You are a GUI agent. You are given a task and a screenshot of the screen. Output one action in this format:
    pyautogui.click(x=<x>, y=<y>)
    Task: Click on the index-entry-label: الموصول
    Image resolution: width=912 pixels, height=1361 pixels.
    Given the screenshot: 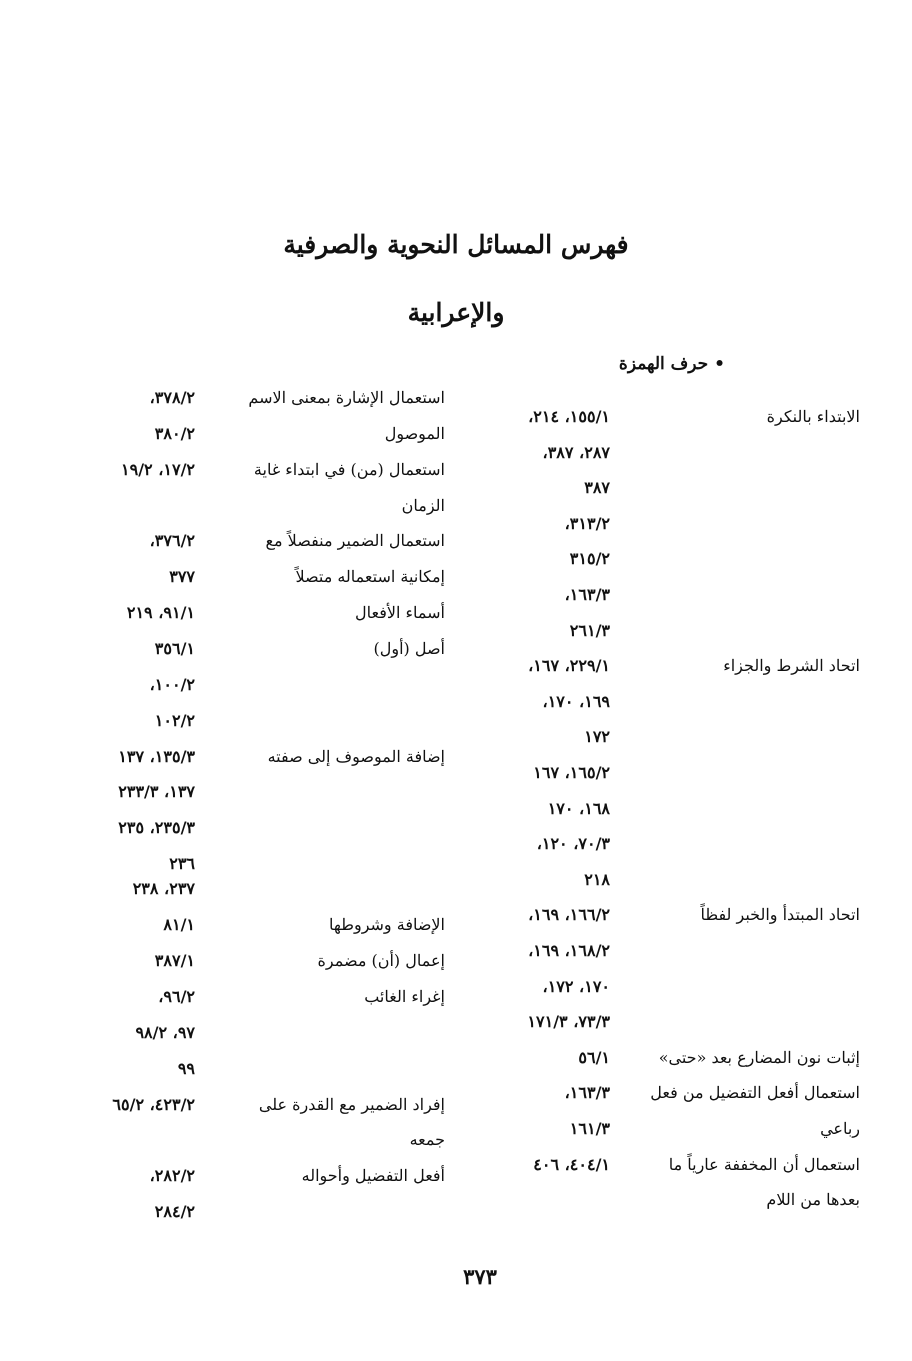 What is the action you would take?
    pyautogui.click(x=414, y=433)
    